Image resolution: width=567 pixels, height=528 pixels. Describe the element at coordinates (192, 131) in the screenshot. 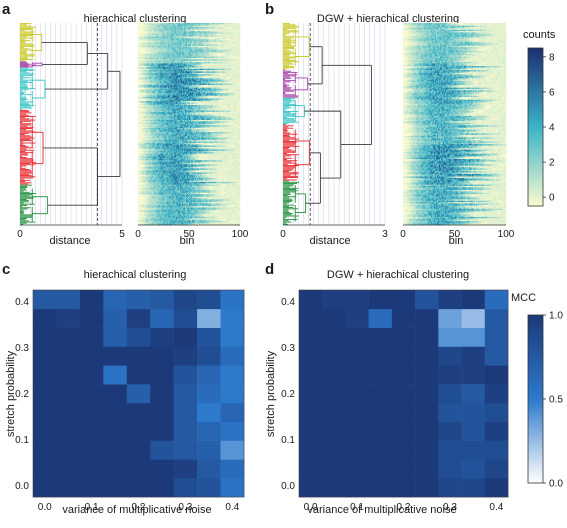

I see `panel-a-heatmap: 0 50 100` at that location.